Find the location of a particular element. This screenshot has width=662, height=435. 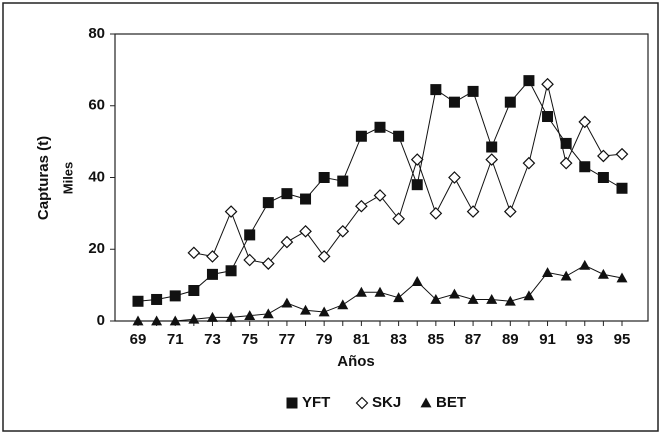

x-tick-label: 87 is located at coordinates (473, 339).